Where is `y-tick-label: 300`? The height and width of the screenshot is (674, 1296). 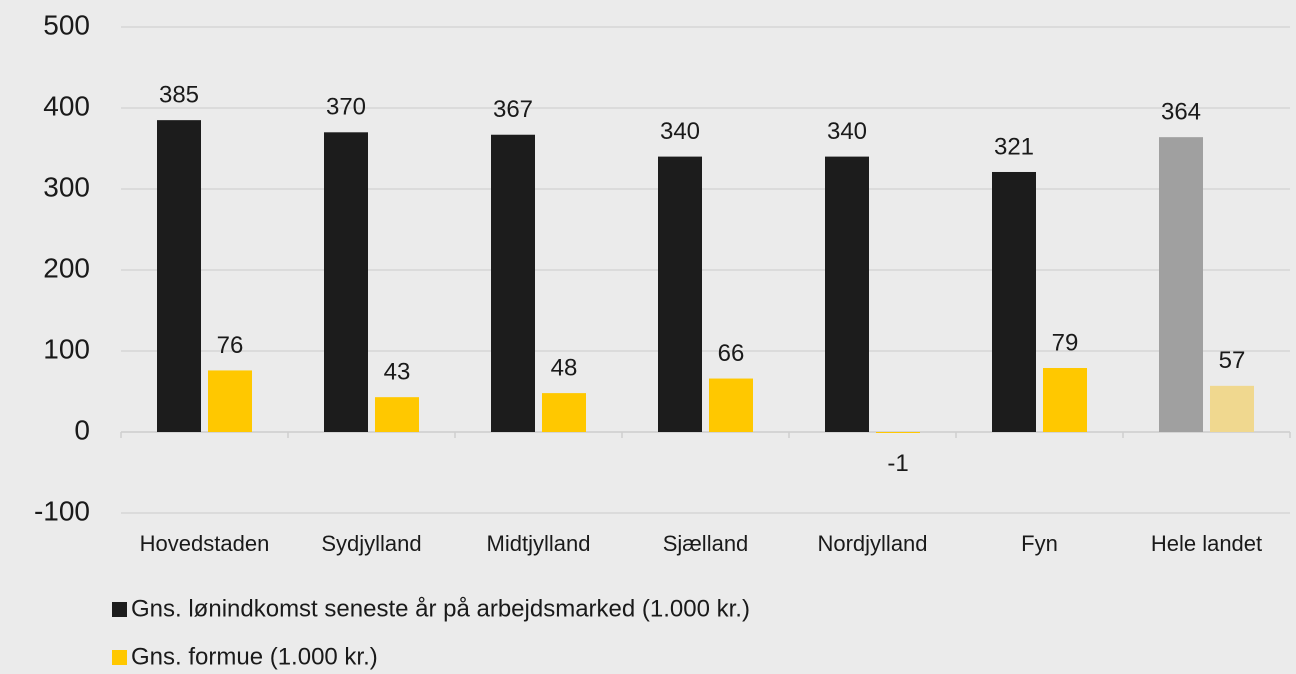 y-tick-label: 300 is located at coordinates (66, 186).